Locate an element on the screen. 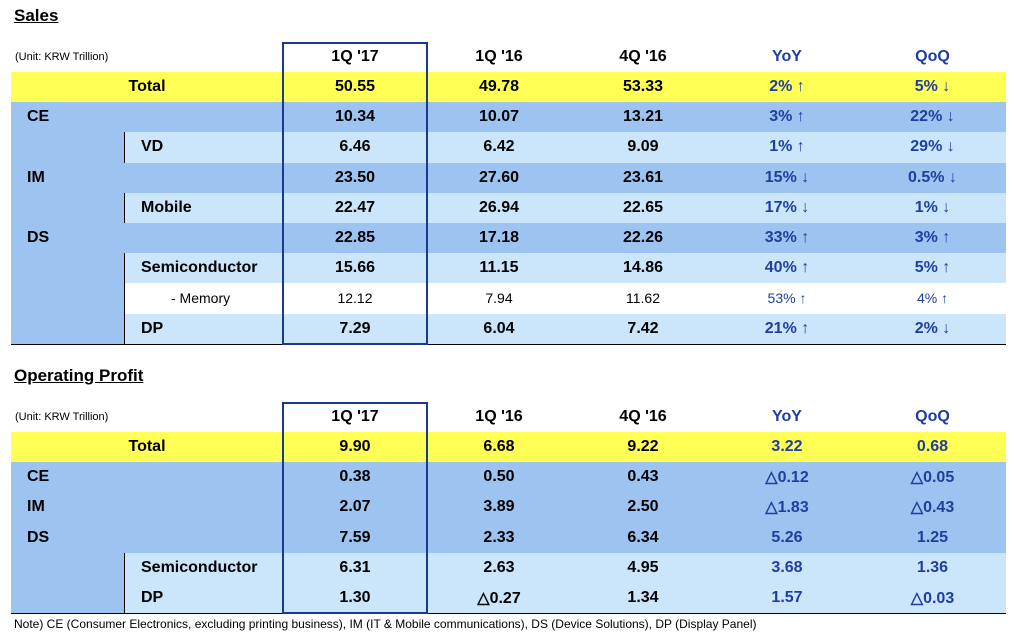 The width and height of the screenshot is (1016, 639). table-row: IM 23.50 27.60 23.61 15% ↓ 0.5% ↓ is located at coordinates (508, 177).